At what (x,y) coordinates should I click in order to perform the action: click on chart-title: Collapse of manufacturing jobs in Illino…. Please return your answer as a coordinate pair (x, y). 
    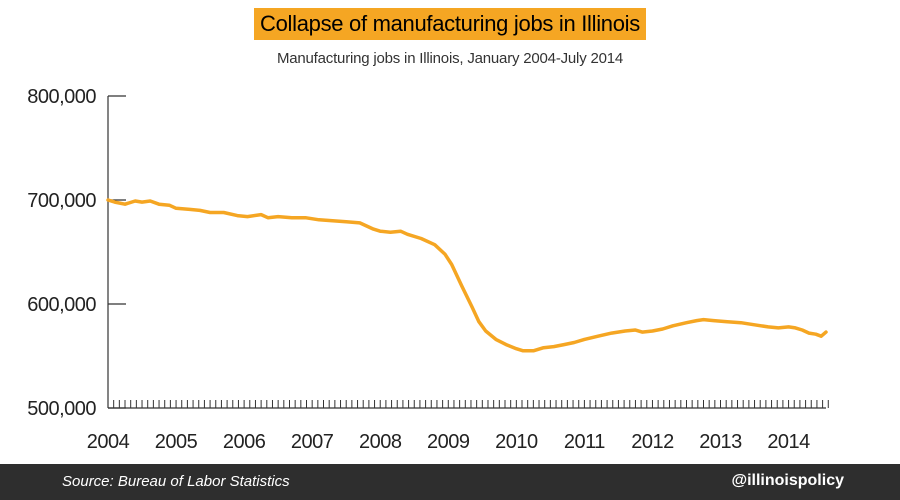
    Looking at the image, I should click on (450, 24).